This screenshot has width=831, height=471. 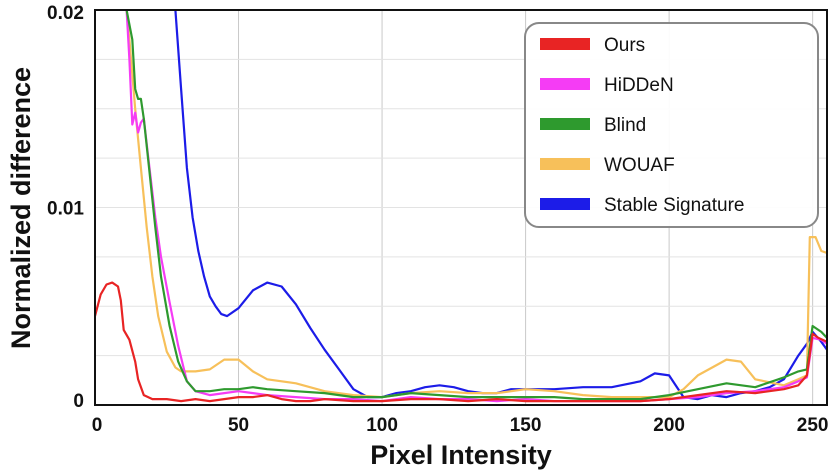 I want to click on legend-label: Stable Signature, so click(x=674, y=205).